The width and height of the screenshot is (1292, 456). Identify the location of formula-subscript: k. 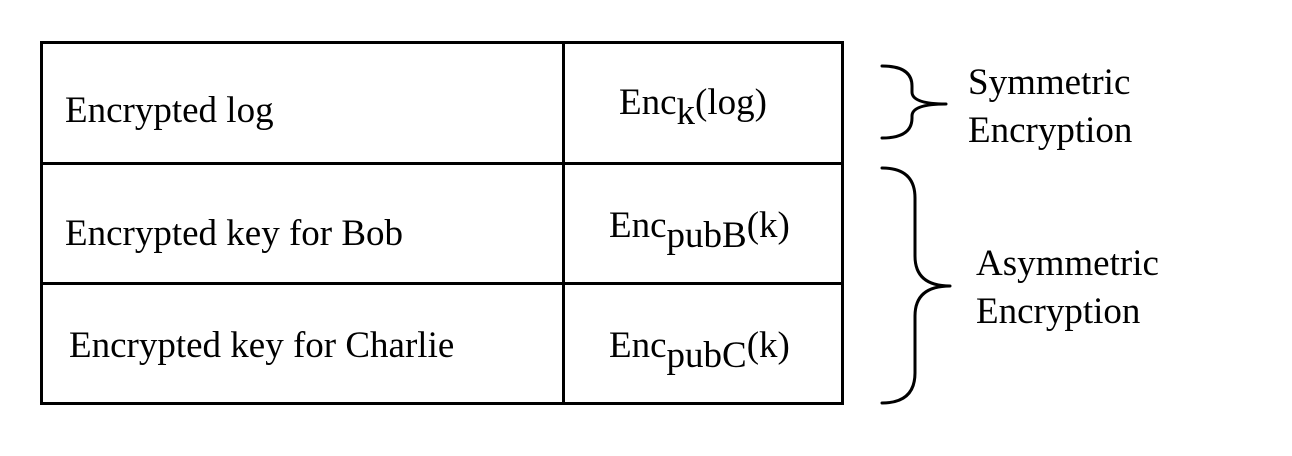
(686, 112).